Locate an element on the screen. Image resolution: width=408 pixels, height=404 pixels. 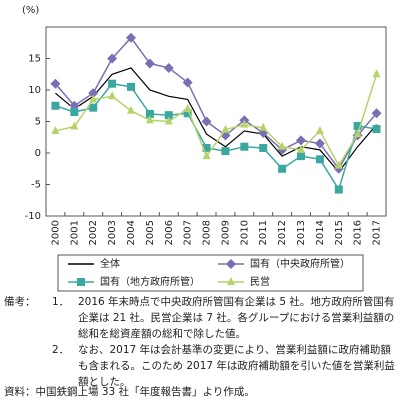
x-tick-label: 2002 is located at coordinates (93, 232).